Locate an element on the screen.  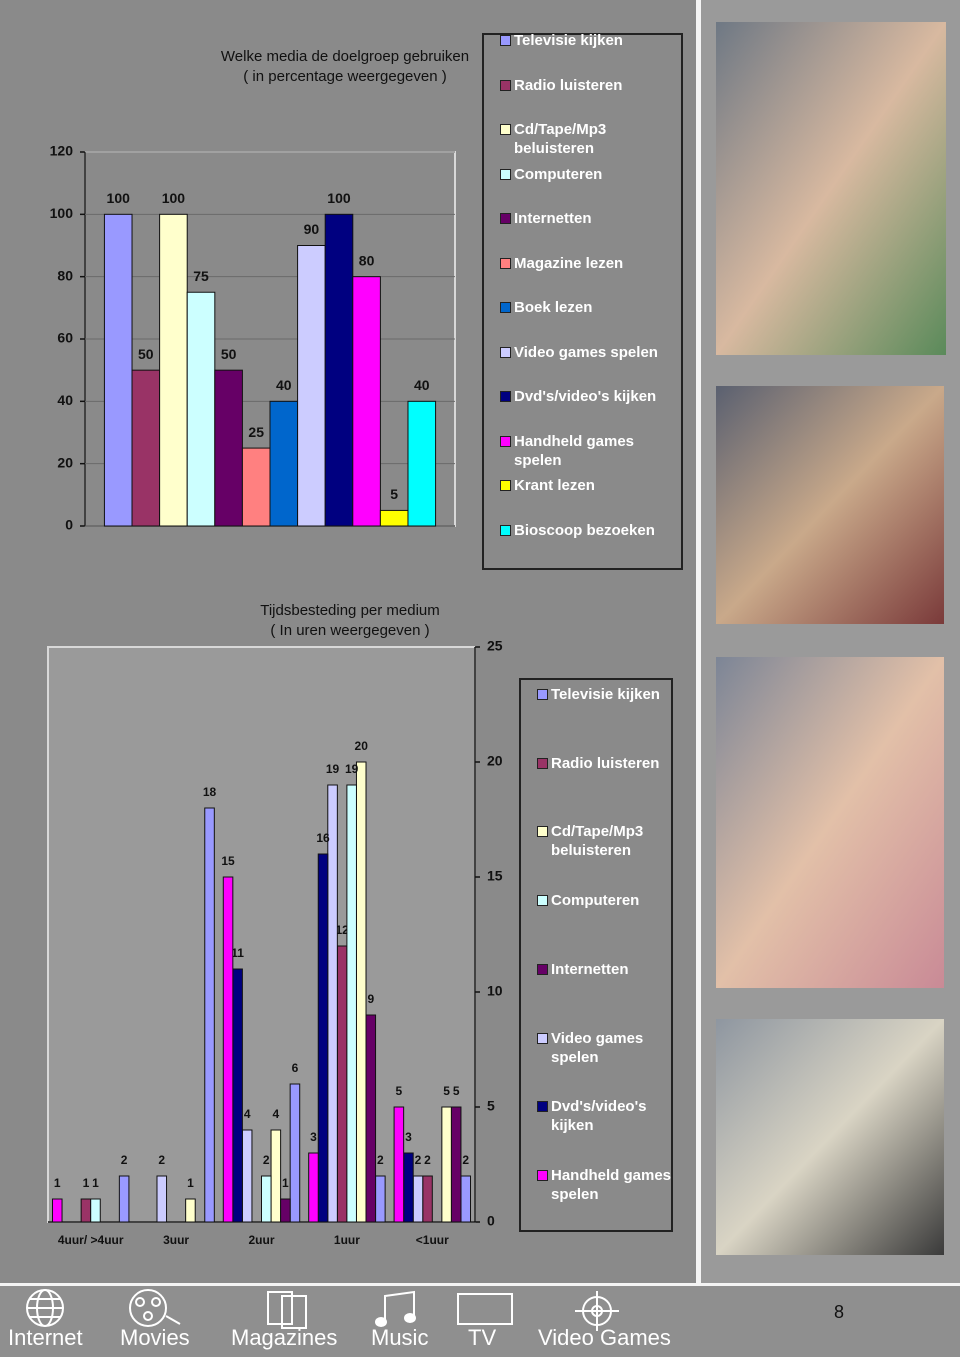
legend-entry: Magazine lezen is located at coordinates (589, 263).